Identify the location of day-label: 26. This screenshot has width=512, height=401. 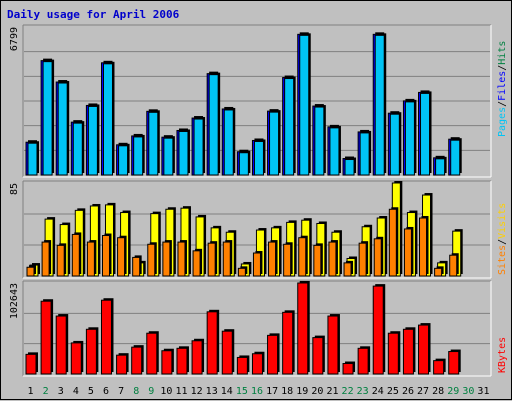
(408, 391).